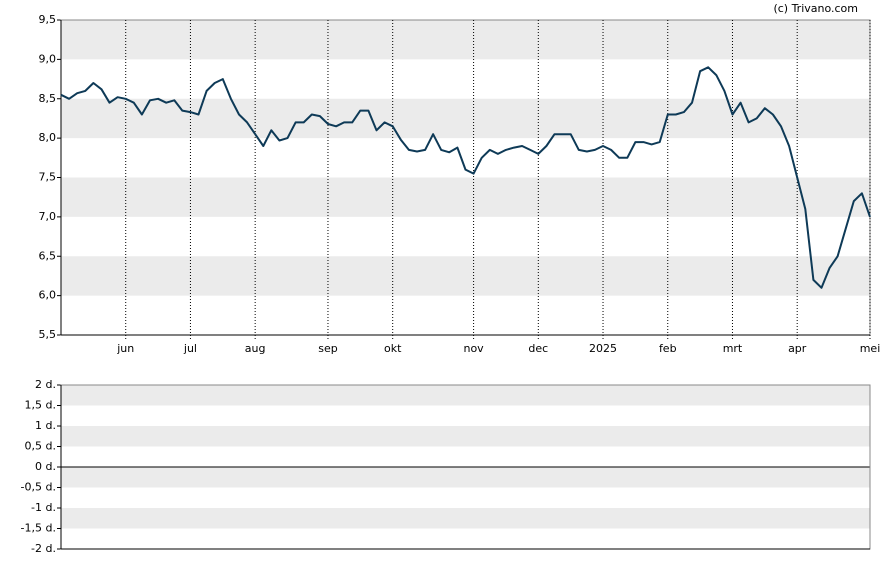  What do you see at coordinates (48, 177) in the screenshot?
I see `y-tick-label: 7,5` at bounding box center [48, 177].